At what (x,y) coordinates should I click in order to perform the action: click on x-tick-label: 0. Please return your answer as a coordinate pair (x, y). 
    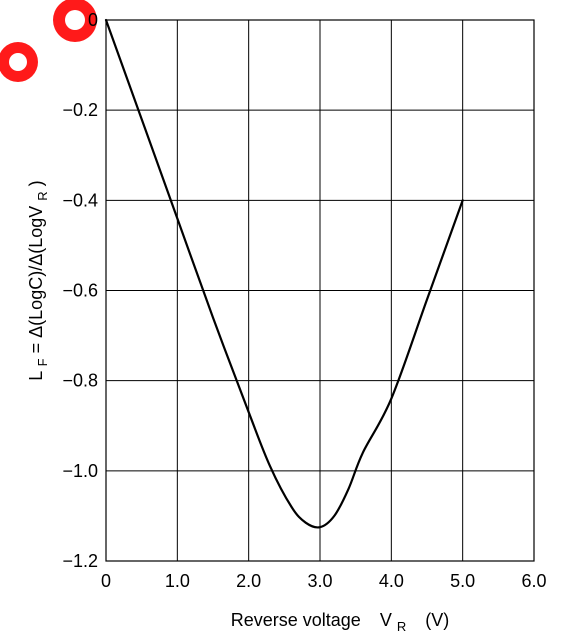
    Looking at the image, I should click on (106, 581).